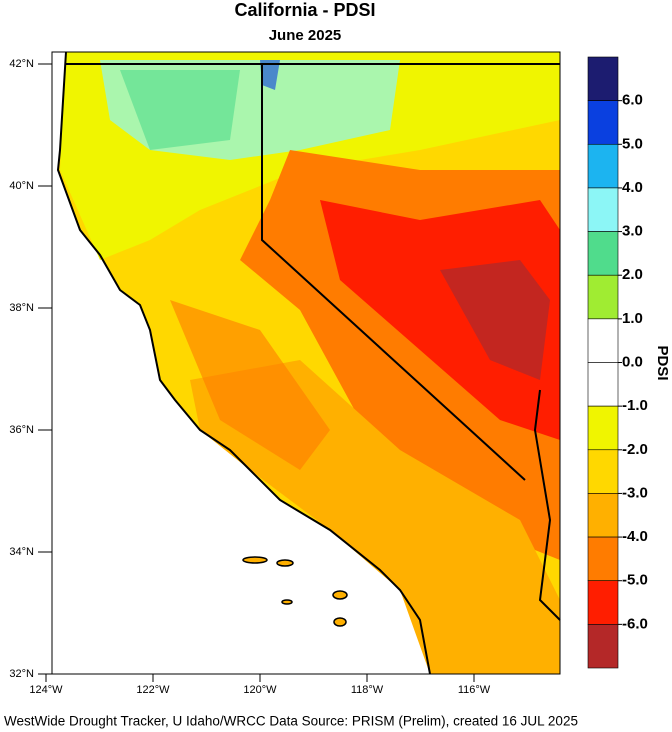 This screenshot has height=732, width=672. I want to click on colorbar-label: 3.0, so click(632, 231).